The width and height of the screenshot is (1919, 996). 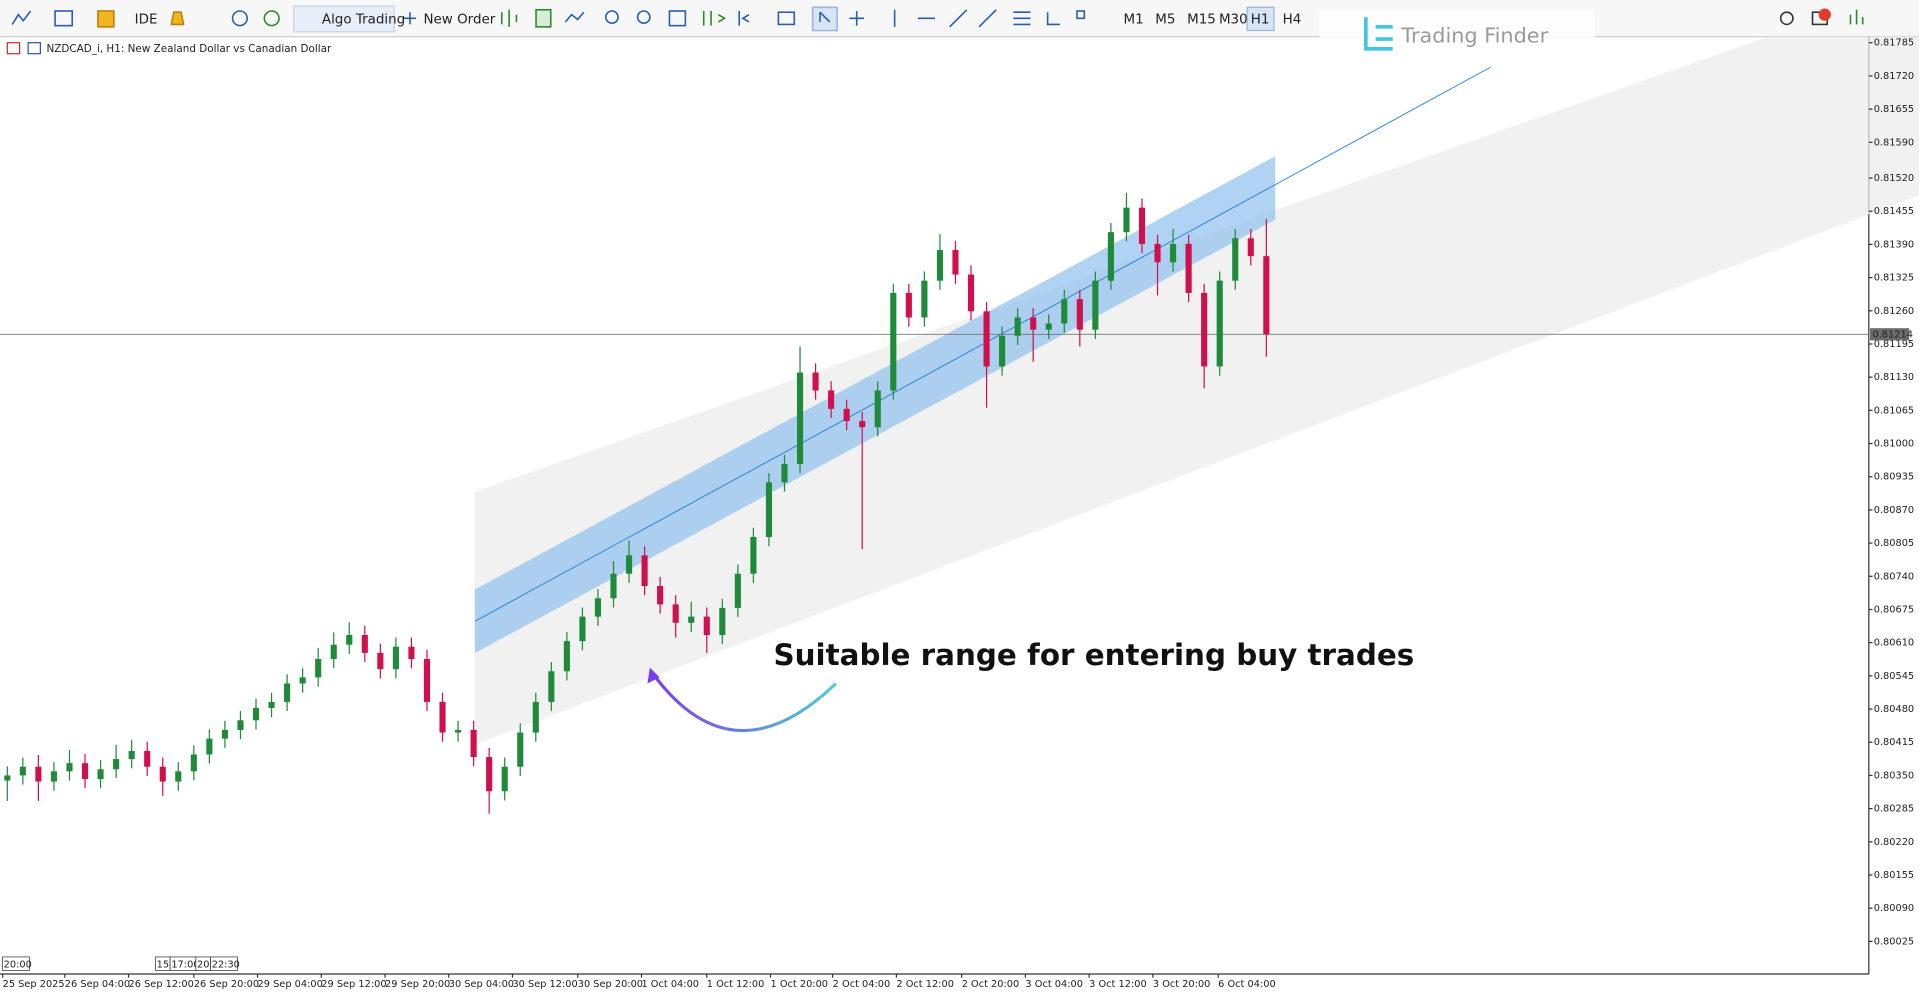 I want to click on x-tick-label: 1 Oct 20:00, so click(x=800, y=984).